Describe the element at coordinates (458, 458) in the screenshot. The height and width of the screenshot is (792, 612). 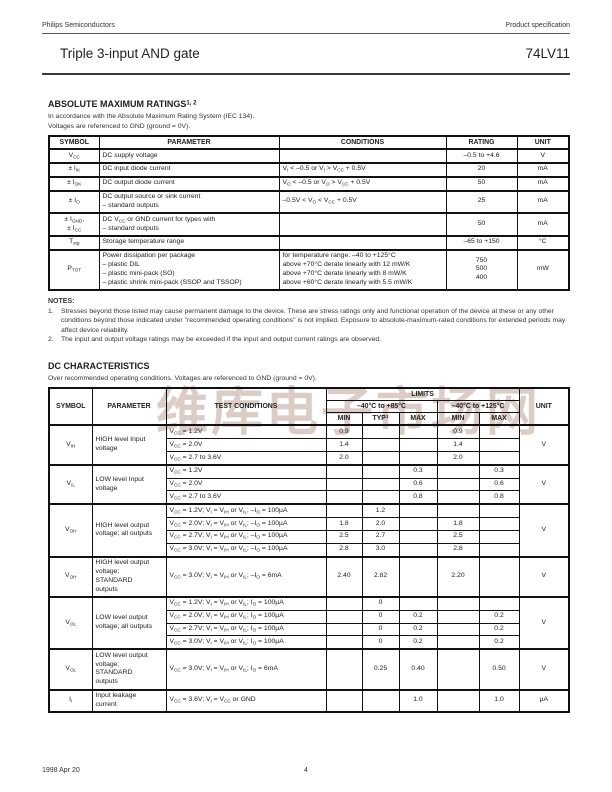
I see `min-125-cell: 2.0` at that location.